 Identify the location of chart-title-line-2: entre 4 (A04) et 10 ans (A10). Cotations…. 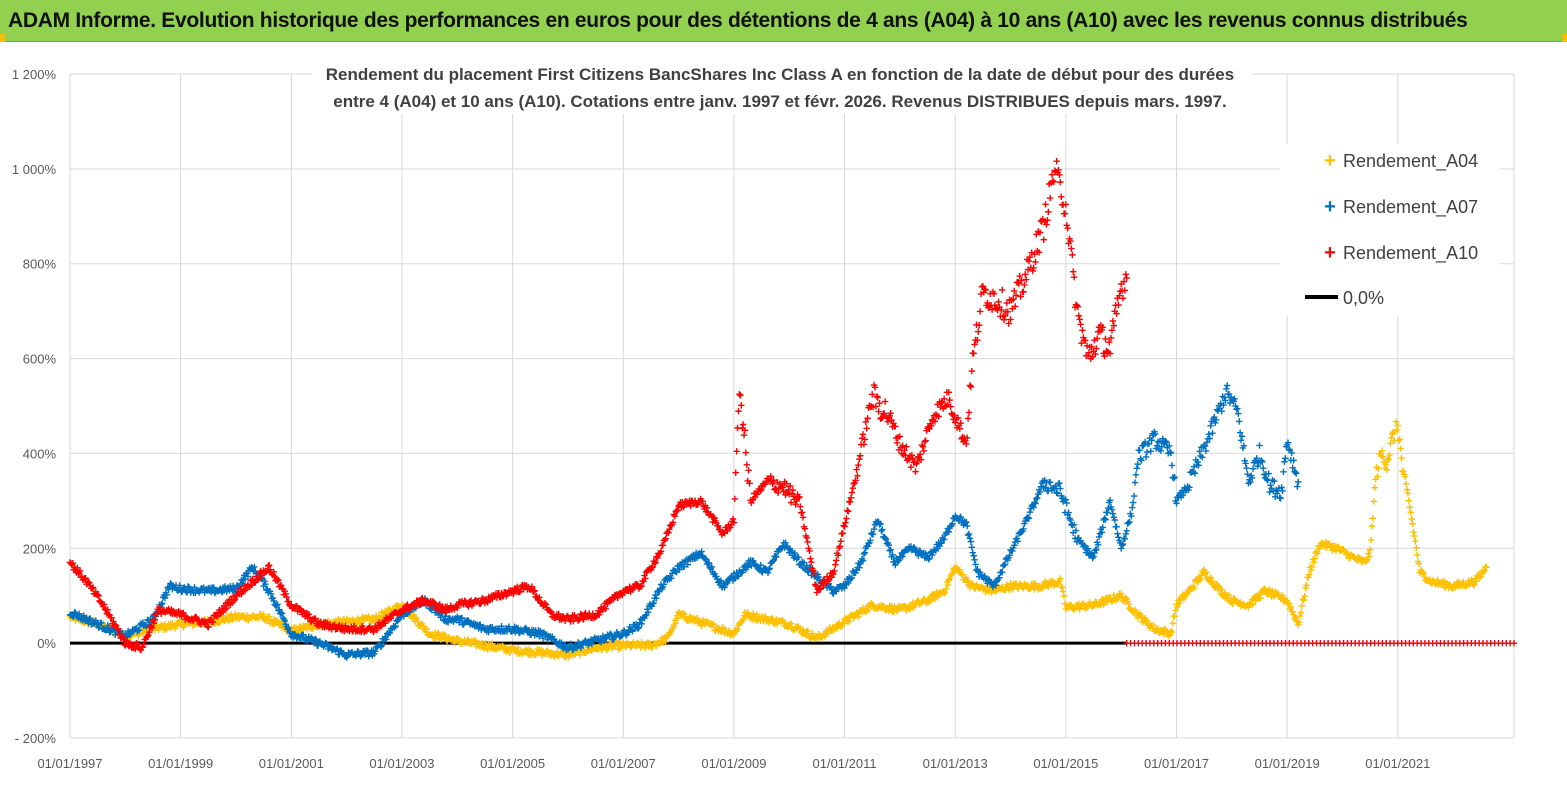
(780, 101).